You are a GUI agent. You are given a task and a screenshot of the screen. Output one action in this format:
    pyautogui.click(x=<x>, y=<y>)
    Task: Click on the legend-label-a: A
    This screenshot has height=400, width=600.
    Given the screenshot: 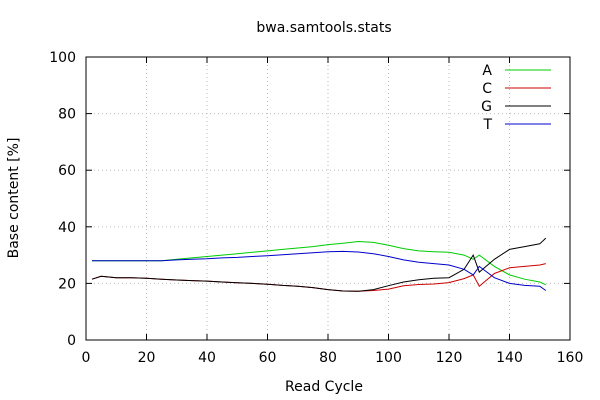 What is the action you would take?
    pyautogui.click(x=487, y=71)
    